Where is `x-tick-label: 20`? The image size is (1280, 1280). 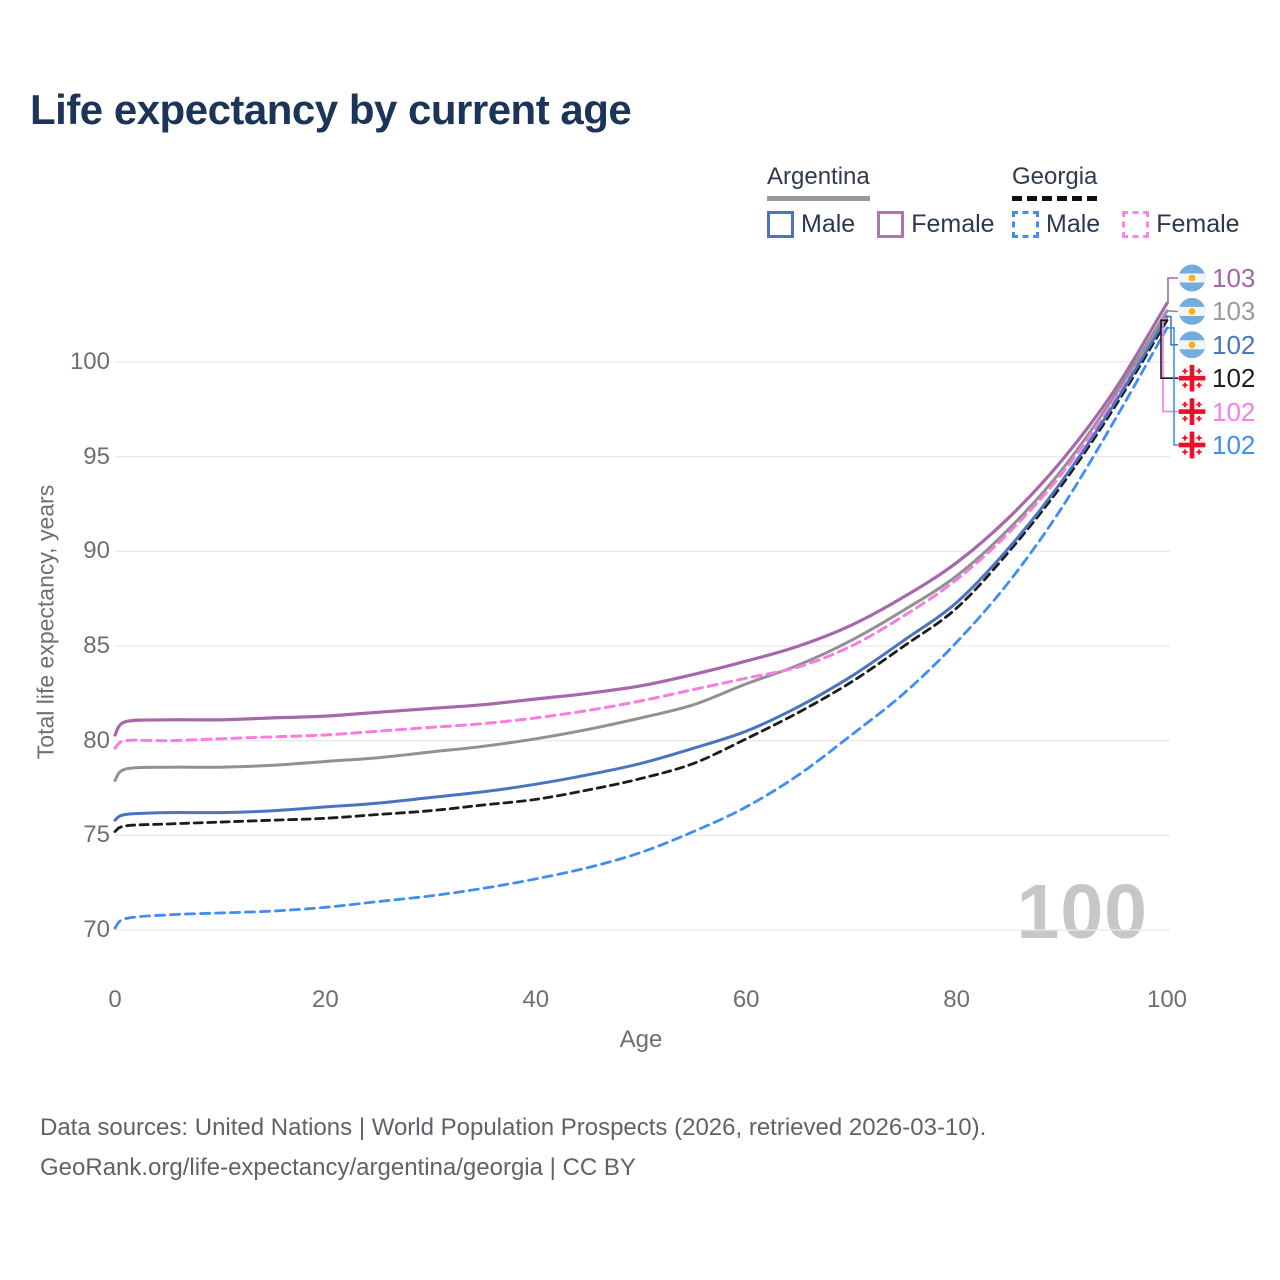 x-tick-label: 20 is located at coordinates (325, 999).